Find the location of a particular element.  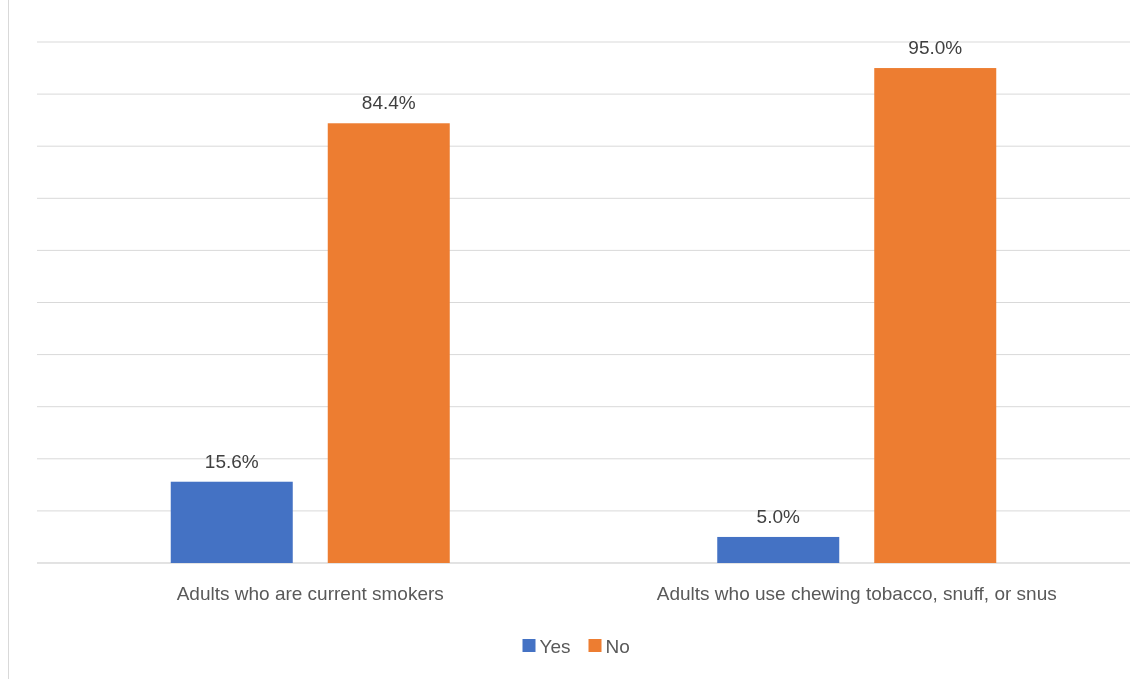

legend-label: Yes is located at coordinates (555, 646).